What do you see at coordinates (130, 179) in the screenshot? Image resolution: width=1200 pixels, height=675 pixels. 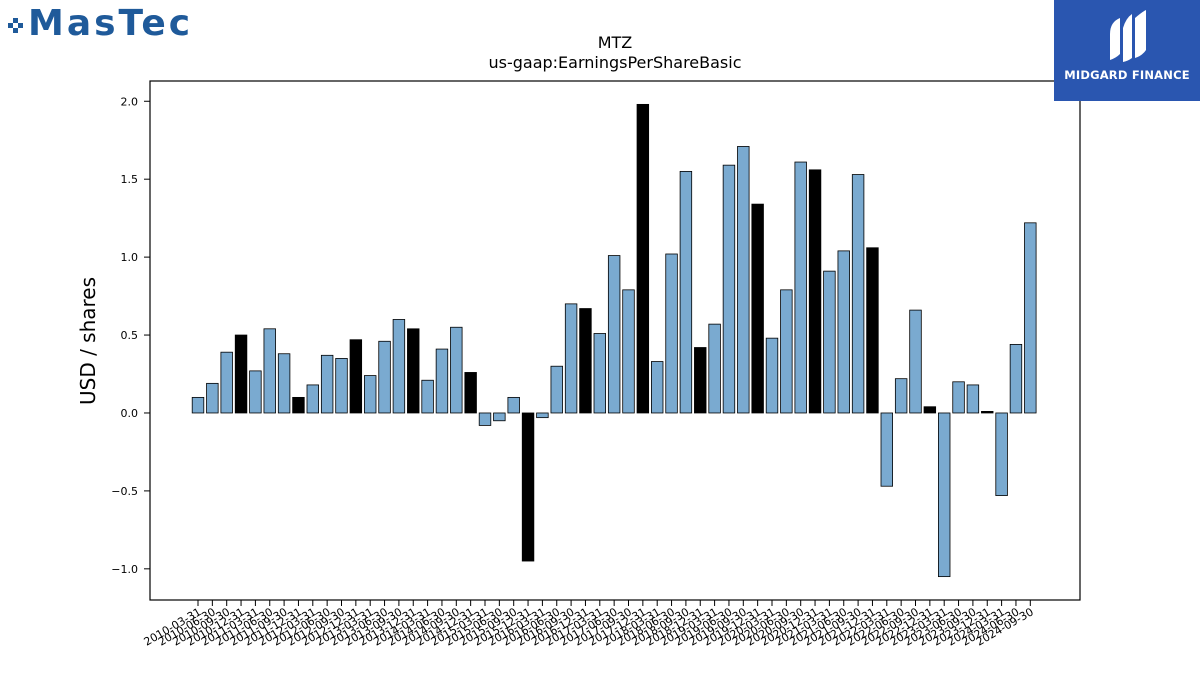 I see `y-tick-label: 1.5` at bounding box center [130, 179].